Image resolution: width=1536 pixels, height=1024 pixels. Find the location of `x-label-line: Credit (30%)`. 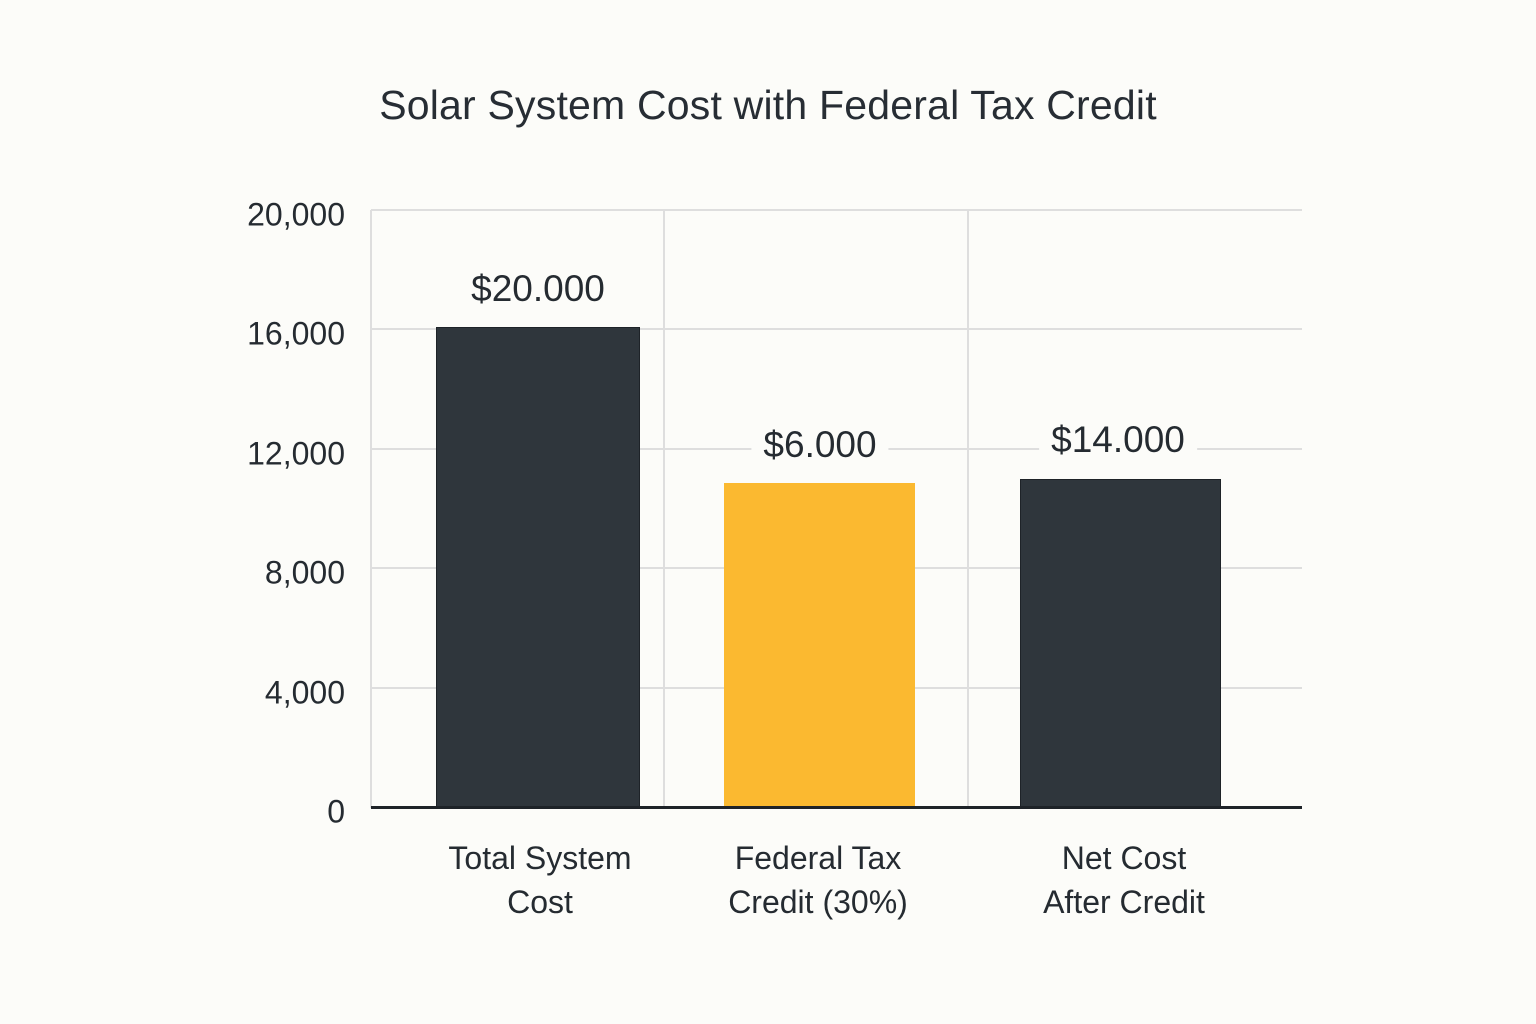

x-label-line: Credit (30%) is located at coordinates (818, 902).